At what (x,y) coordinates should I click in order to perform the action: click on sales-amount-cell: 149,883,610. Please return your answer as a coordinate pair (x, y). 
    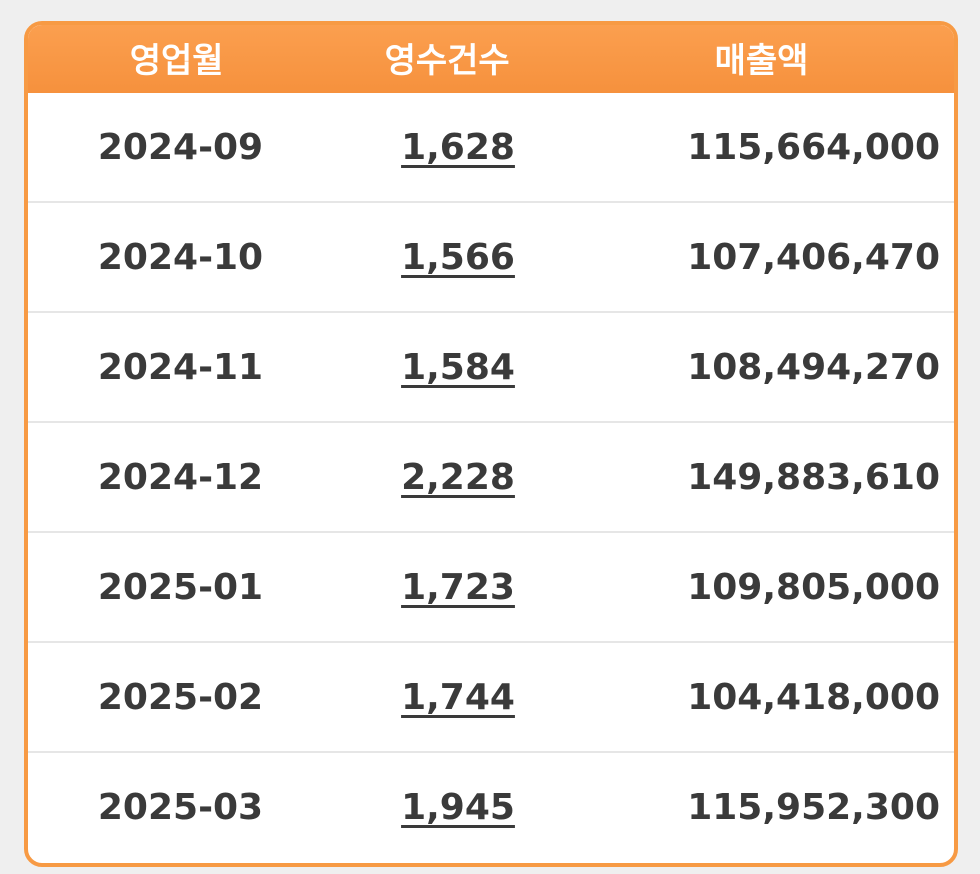
    Looking at the image, I should click on (813, 477).